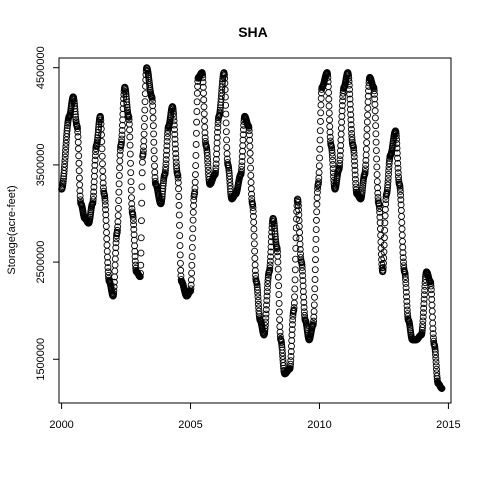 The width and height of the screenshot is (480, 480). What do you see at coordinates (41, 164) in the screenshot?
I see `y-tick-label: 3500000` at bounding box center [41, 164].